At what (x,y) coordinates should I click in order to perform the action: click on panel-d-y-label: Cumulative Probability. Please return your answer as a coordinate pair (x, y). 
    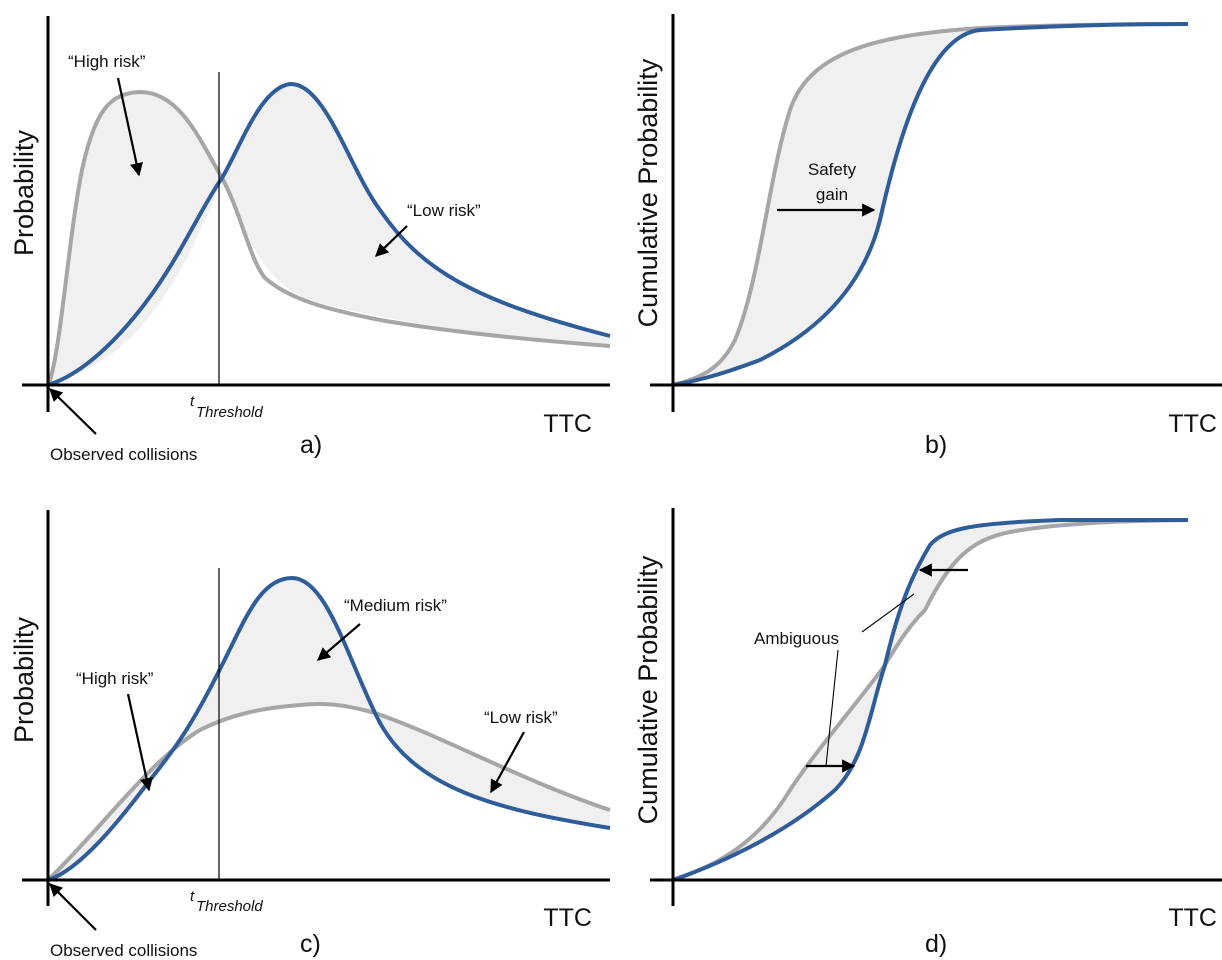
    Looking at the image, I should click on (648, 689).